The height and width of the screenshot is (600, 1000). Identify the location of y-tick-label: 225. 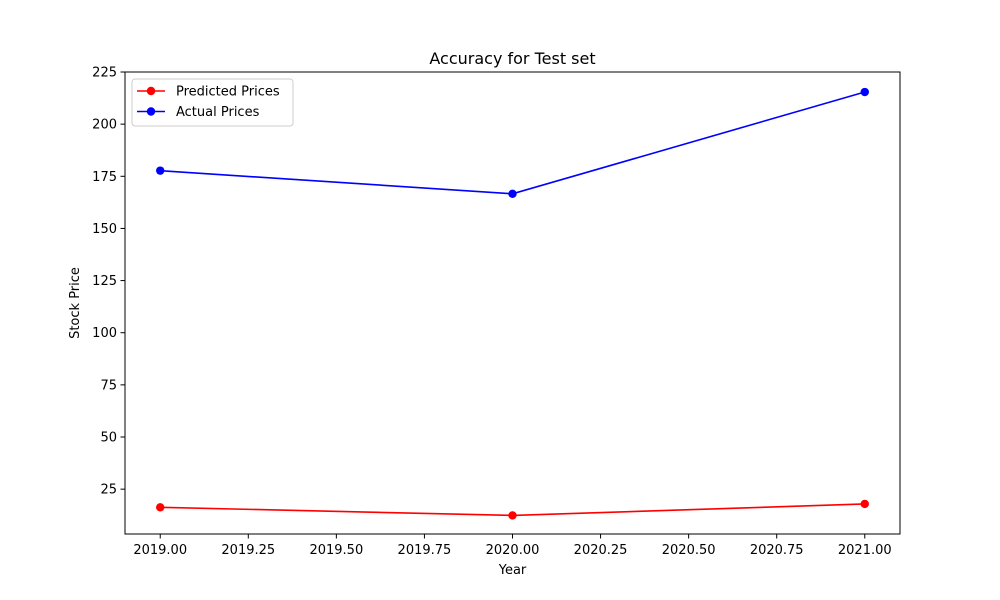
(104, 73).